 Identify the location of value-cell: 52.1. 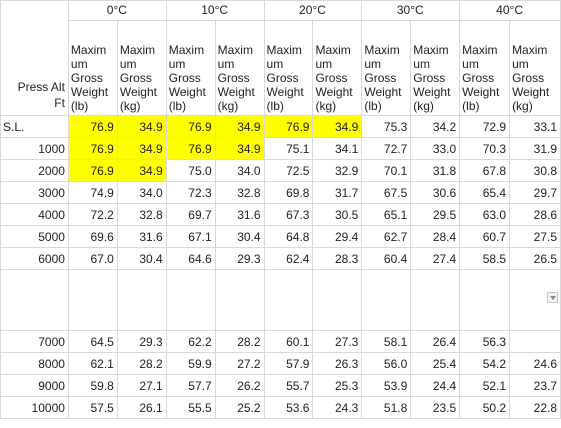
(485, 385).